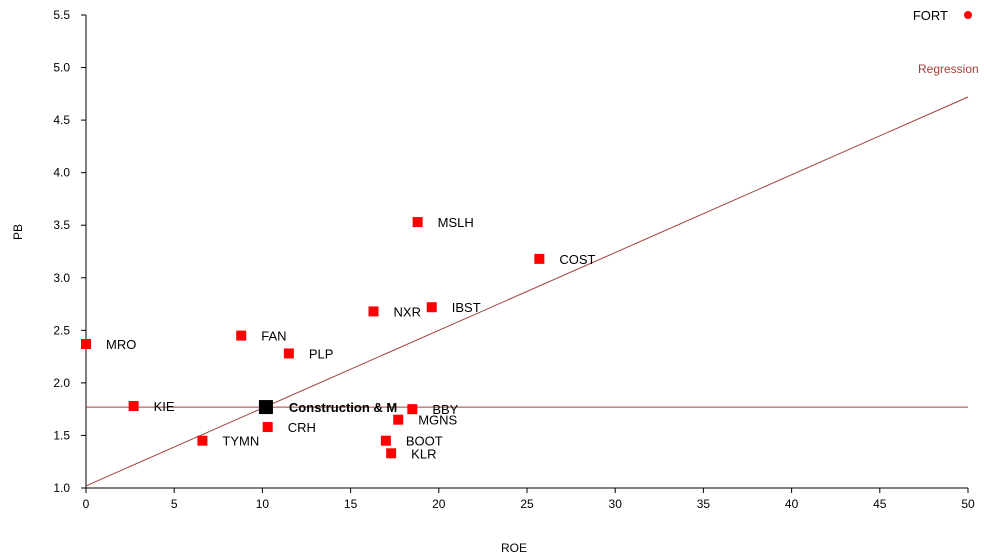 The height and width of the screenshot is (559, 984). Describe the element at coordinates (439, 504) in the screenshot. I see `x-tick-label: 20` at that location.